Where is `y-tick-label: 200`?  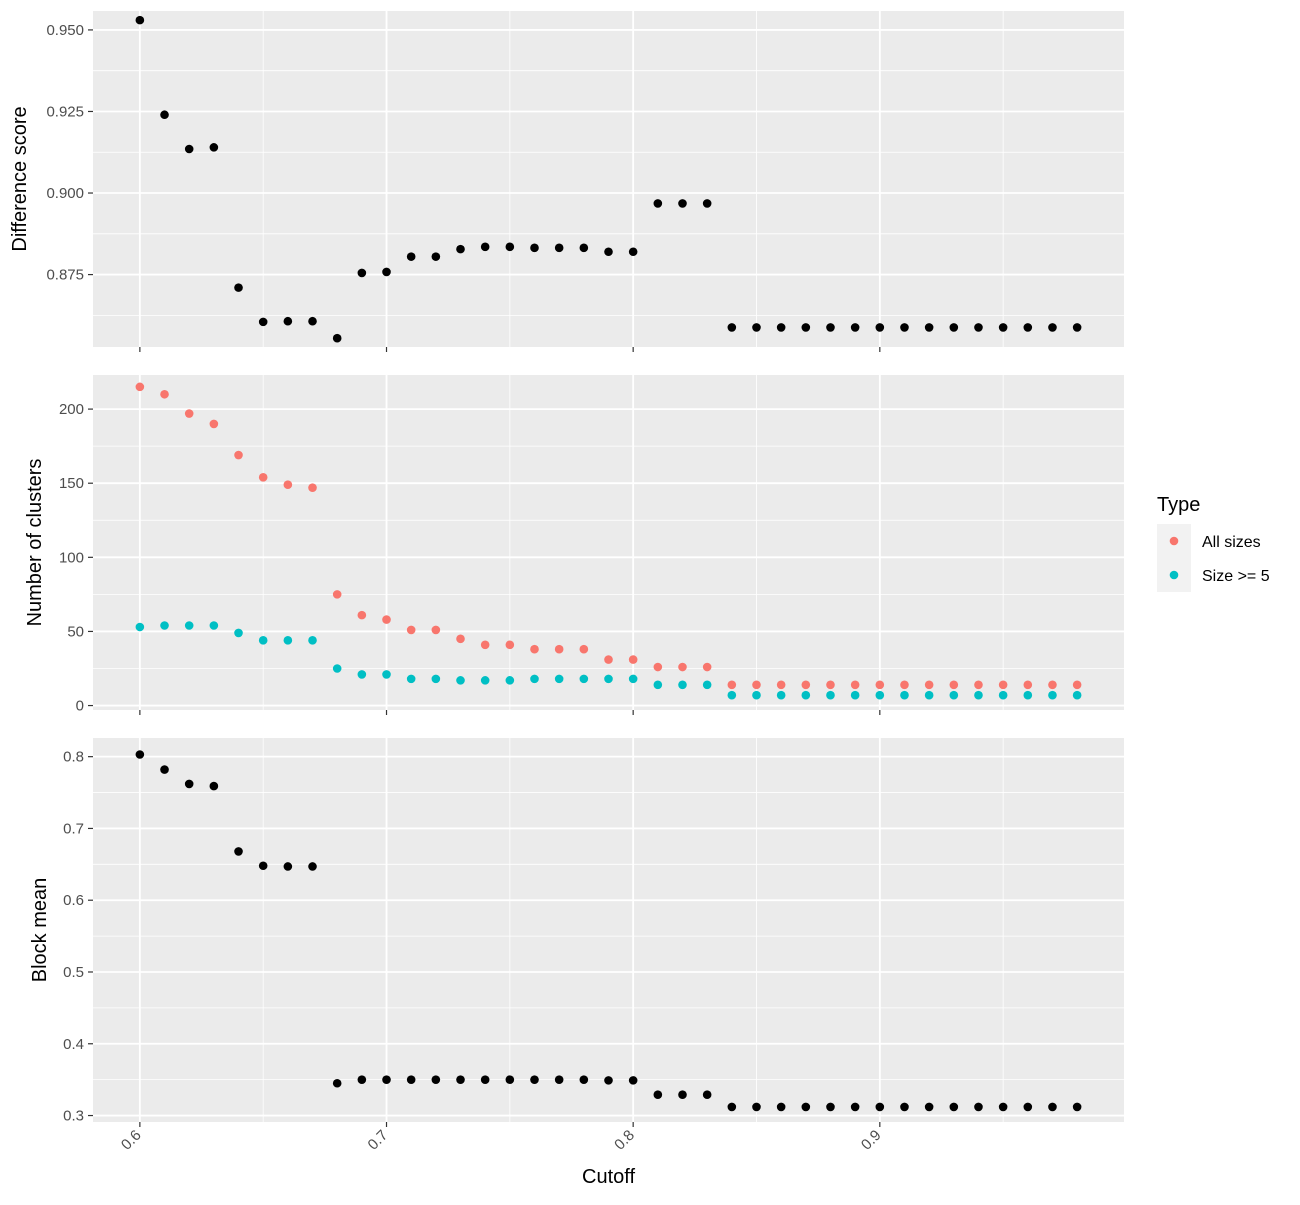 y-tick-label: 200 is located at coordinates (71, 409).